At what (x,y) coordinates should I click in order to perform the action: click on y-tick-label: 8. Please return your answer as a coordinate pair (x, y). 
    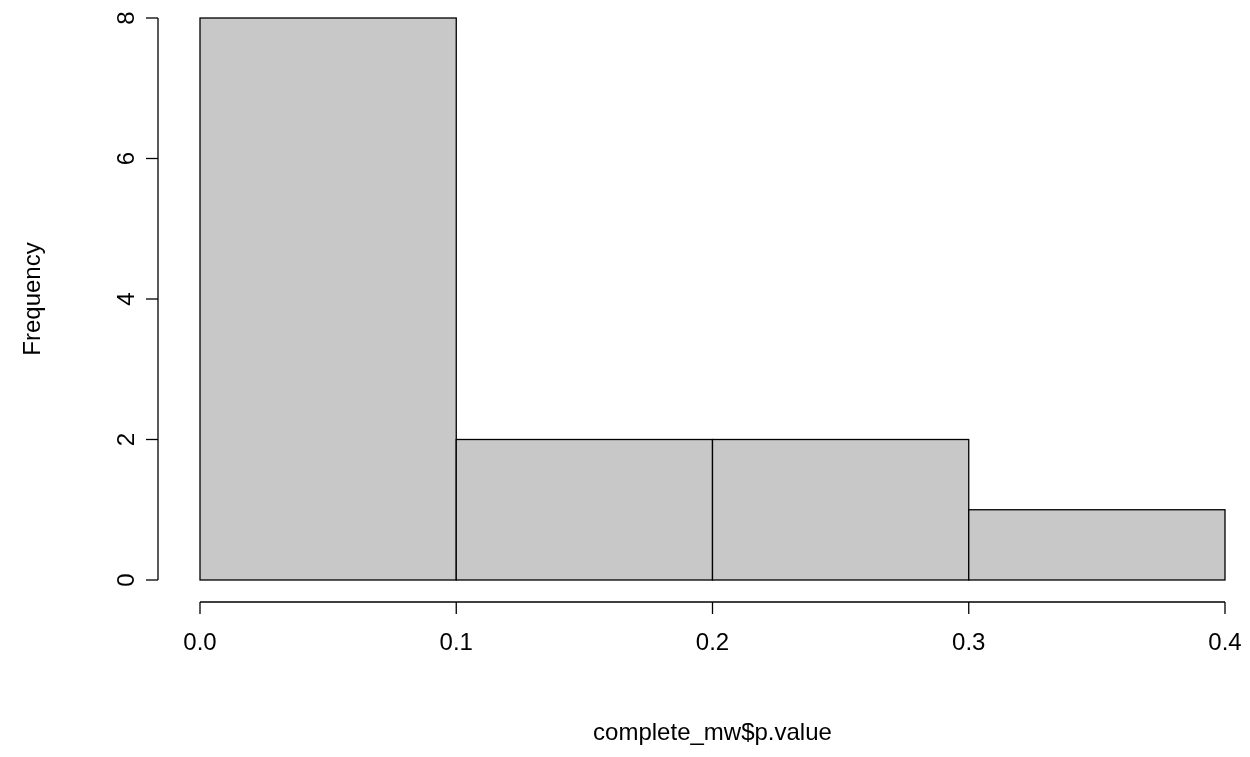
    Looking at the image, I should click on (125, 18).